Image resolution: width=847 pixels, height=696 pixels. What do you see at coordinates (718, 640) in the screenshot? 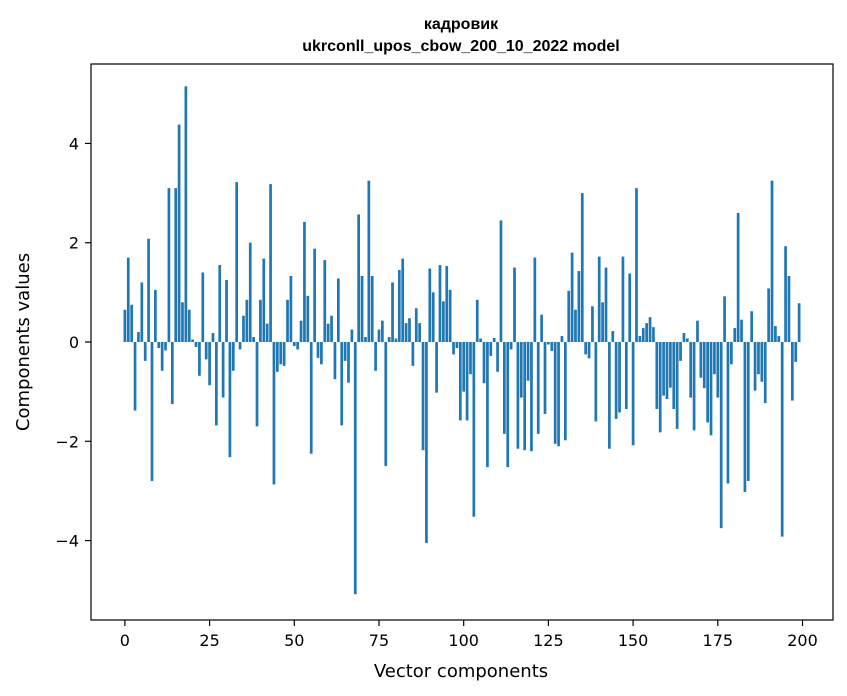
I see `x-tick-label-175: 175` at bounding box center [718, 640].